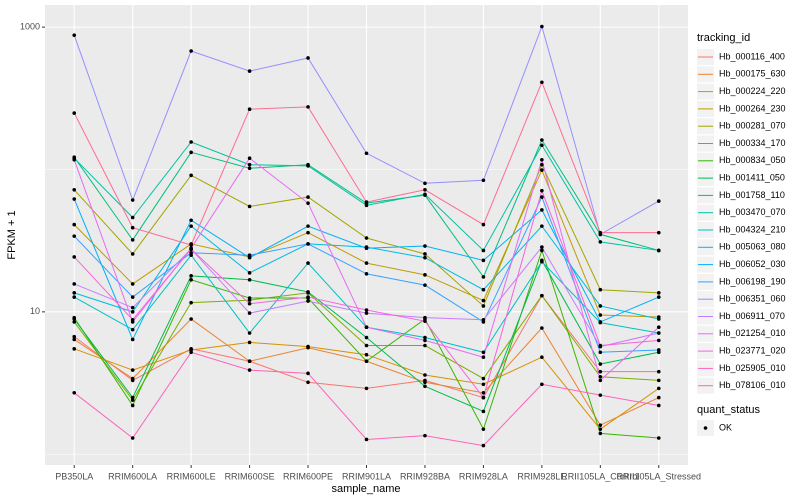  I want to click on legend-label: Hb_006052_030, so click(752, 264).